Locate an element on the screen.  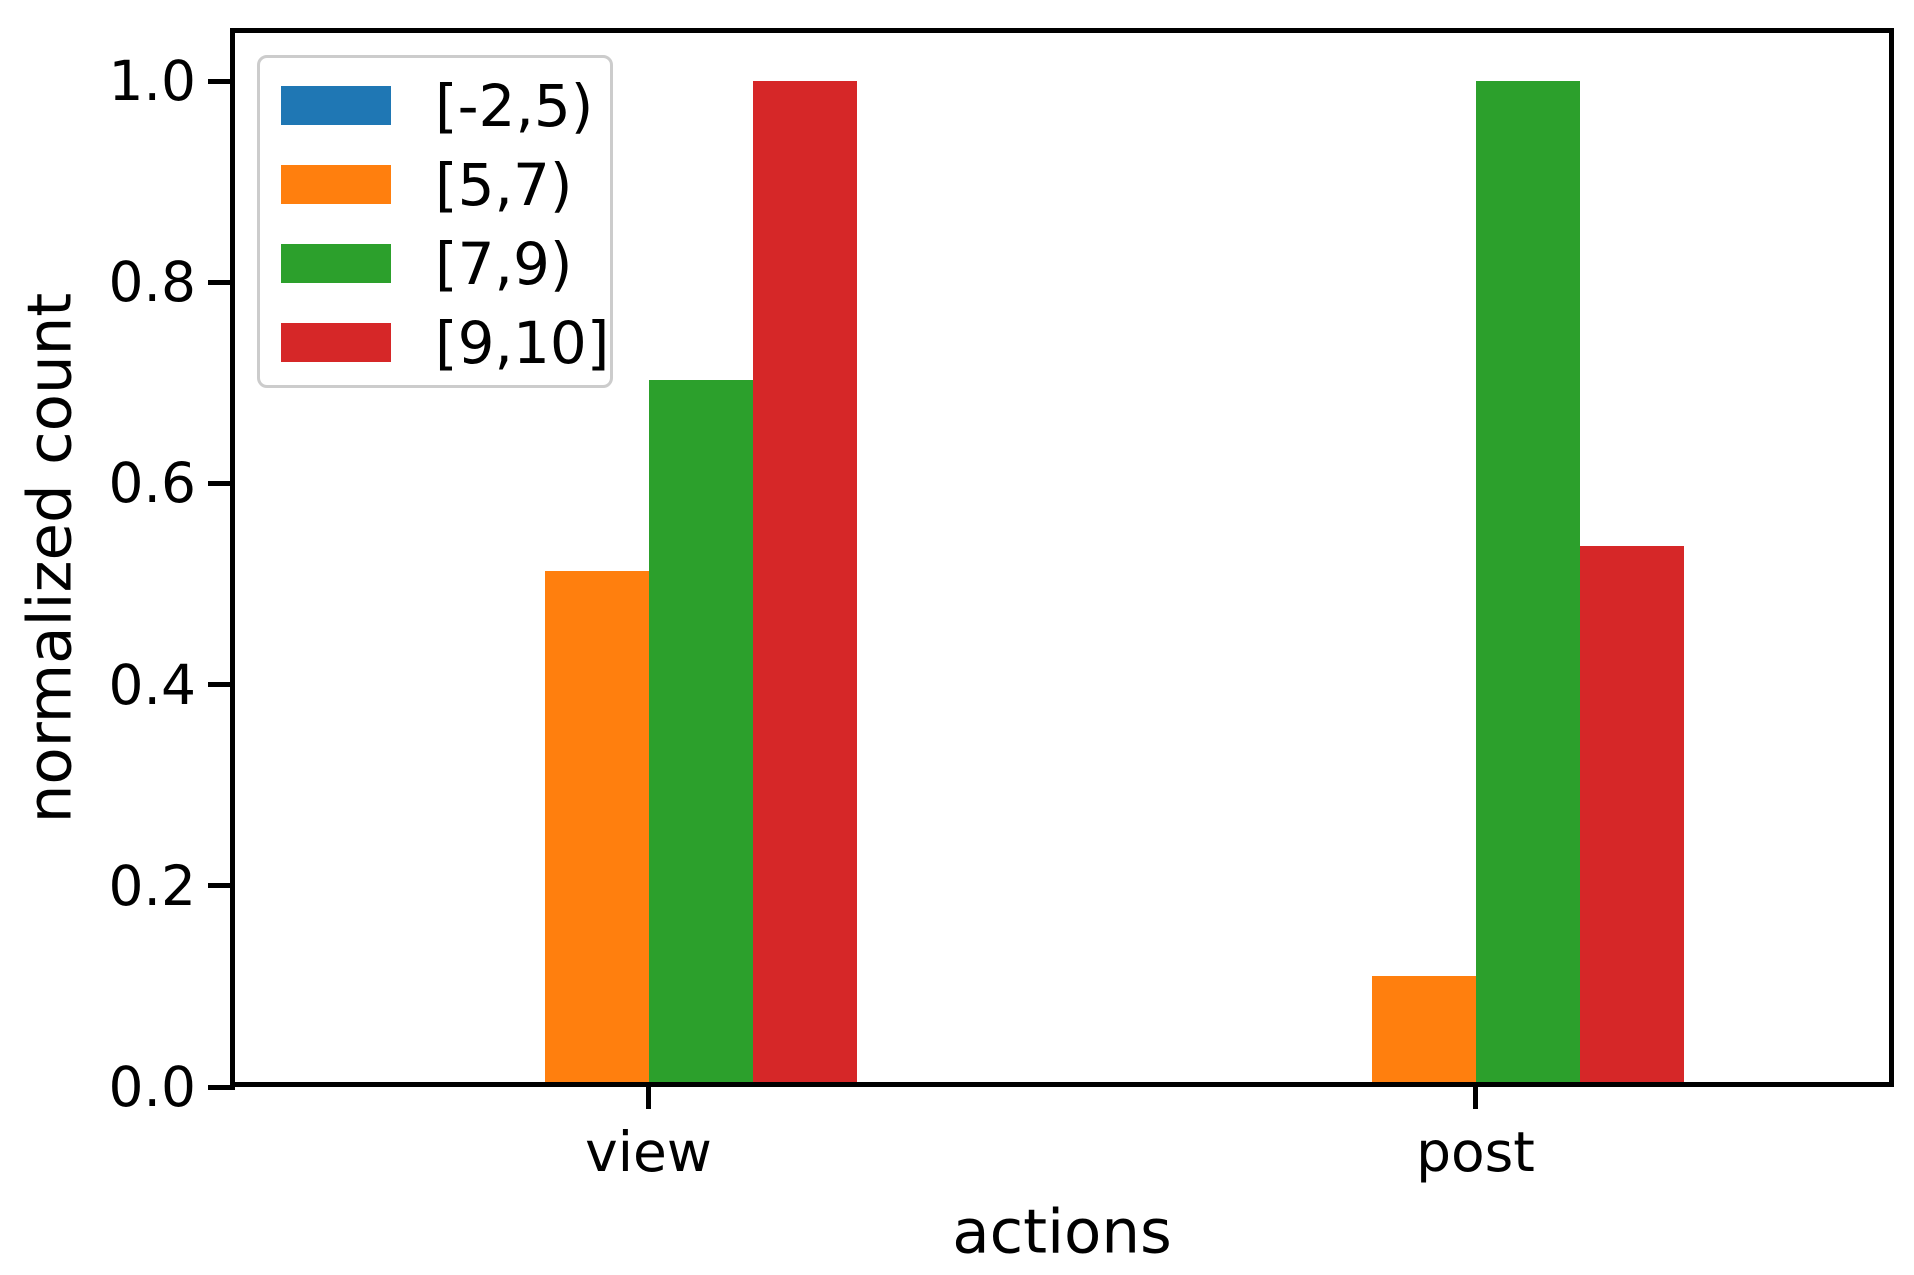
legend-entry-2: [7,9) is located at coordinates (445, 263).